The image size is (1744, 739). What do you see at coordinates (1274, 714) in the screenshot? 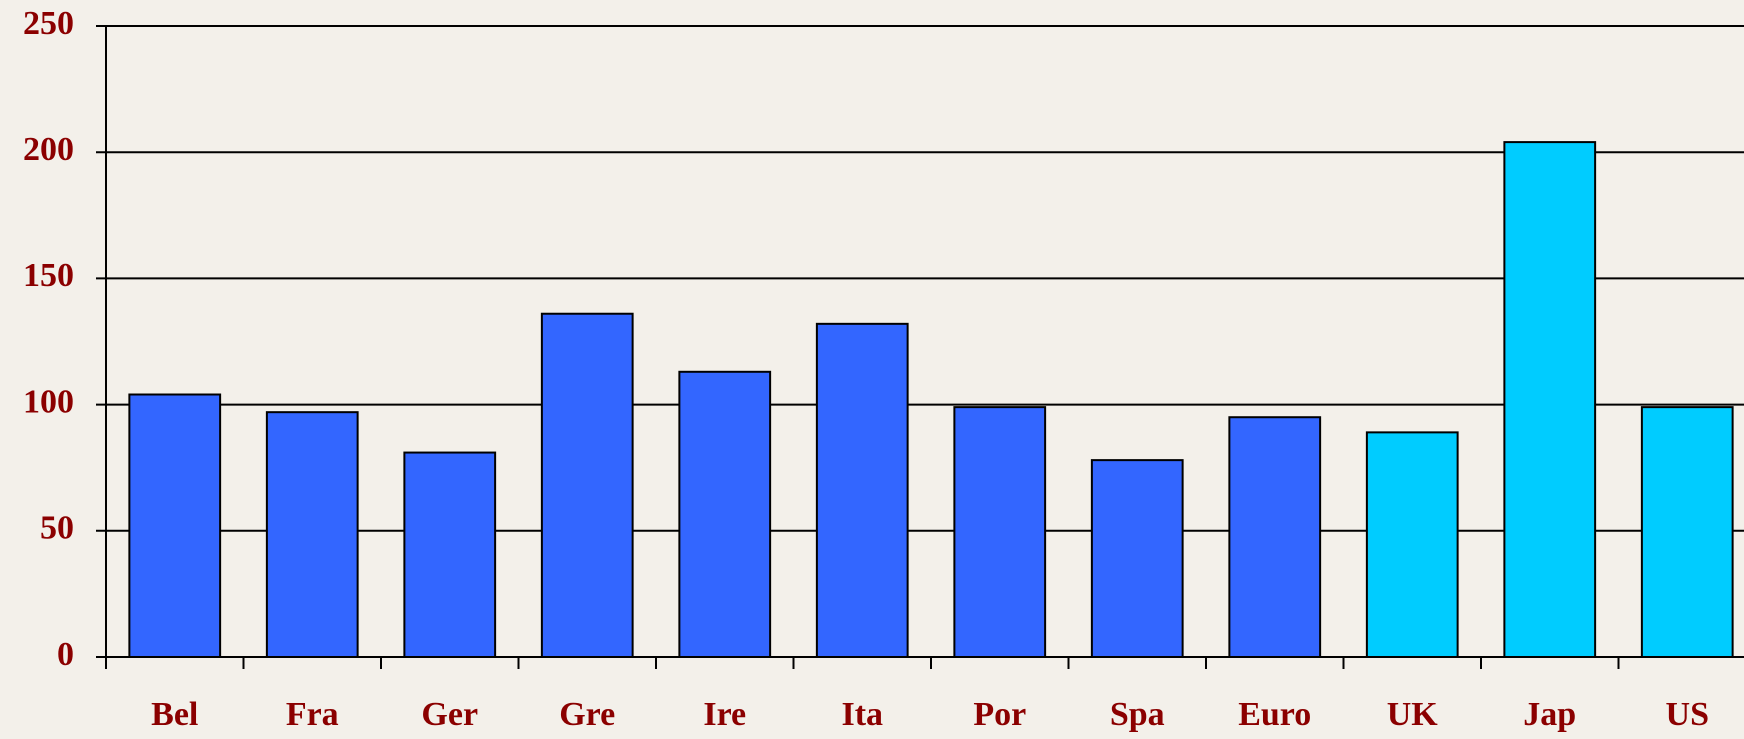
I see `x-tick-label: Euro` at bounding box center [1274, 714].